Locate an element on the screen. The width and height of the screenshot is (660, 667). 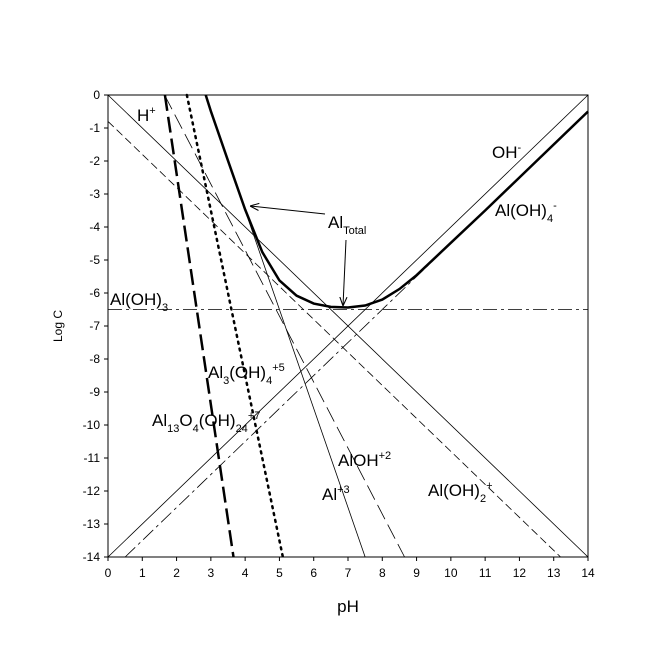
y-tick-label: -12 is located at coordinates (92, 491).